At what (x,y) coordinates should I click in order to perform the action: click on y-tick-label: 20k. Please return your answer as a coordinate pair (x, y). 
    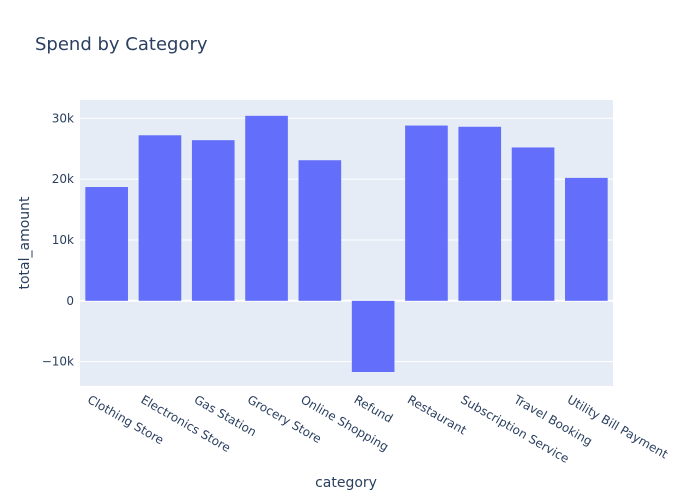
    Looking at the image, I should click on (63, 179).